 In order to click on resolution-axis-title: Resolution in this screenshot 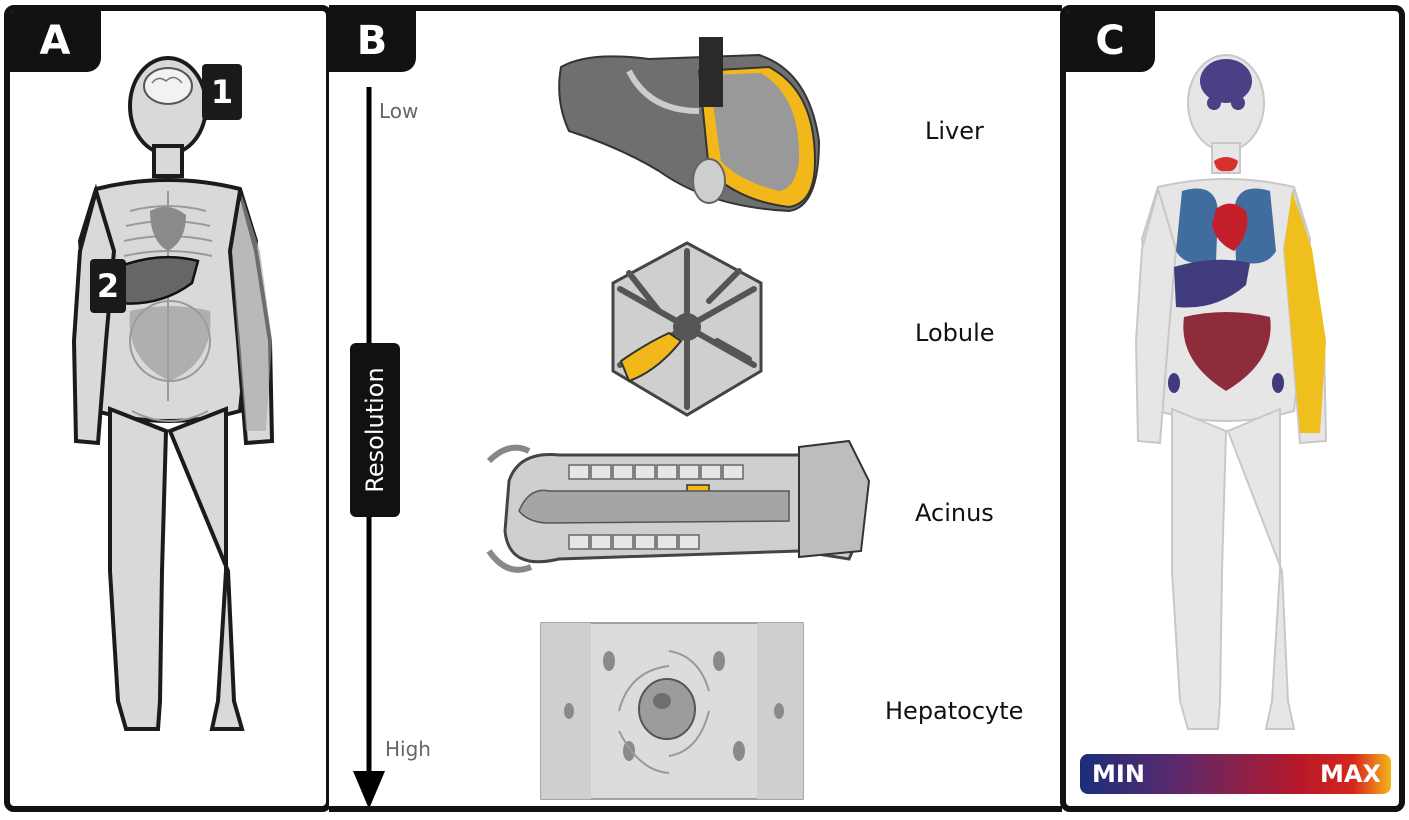, I will do `click(375, 430)`.